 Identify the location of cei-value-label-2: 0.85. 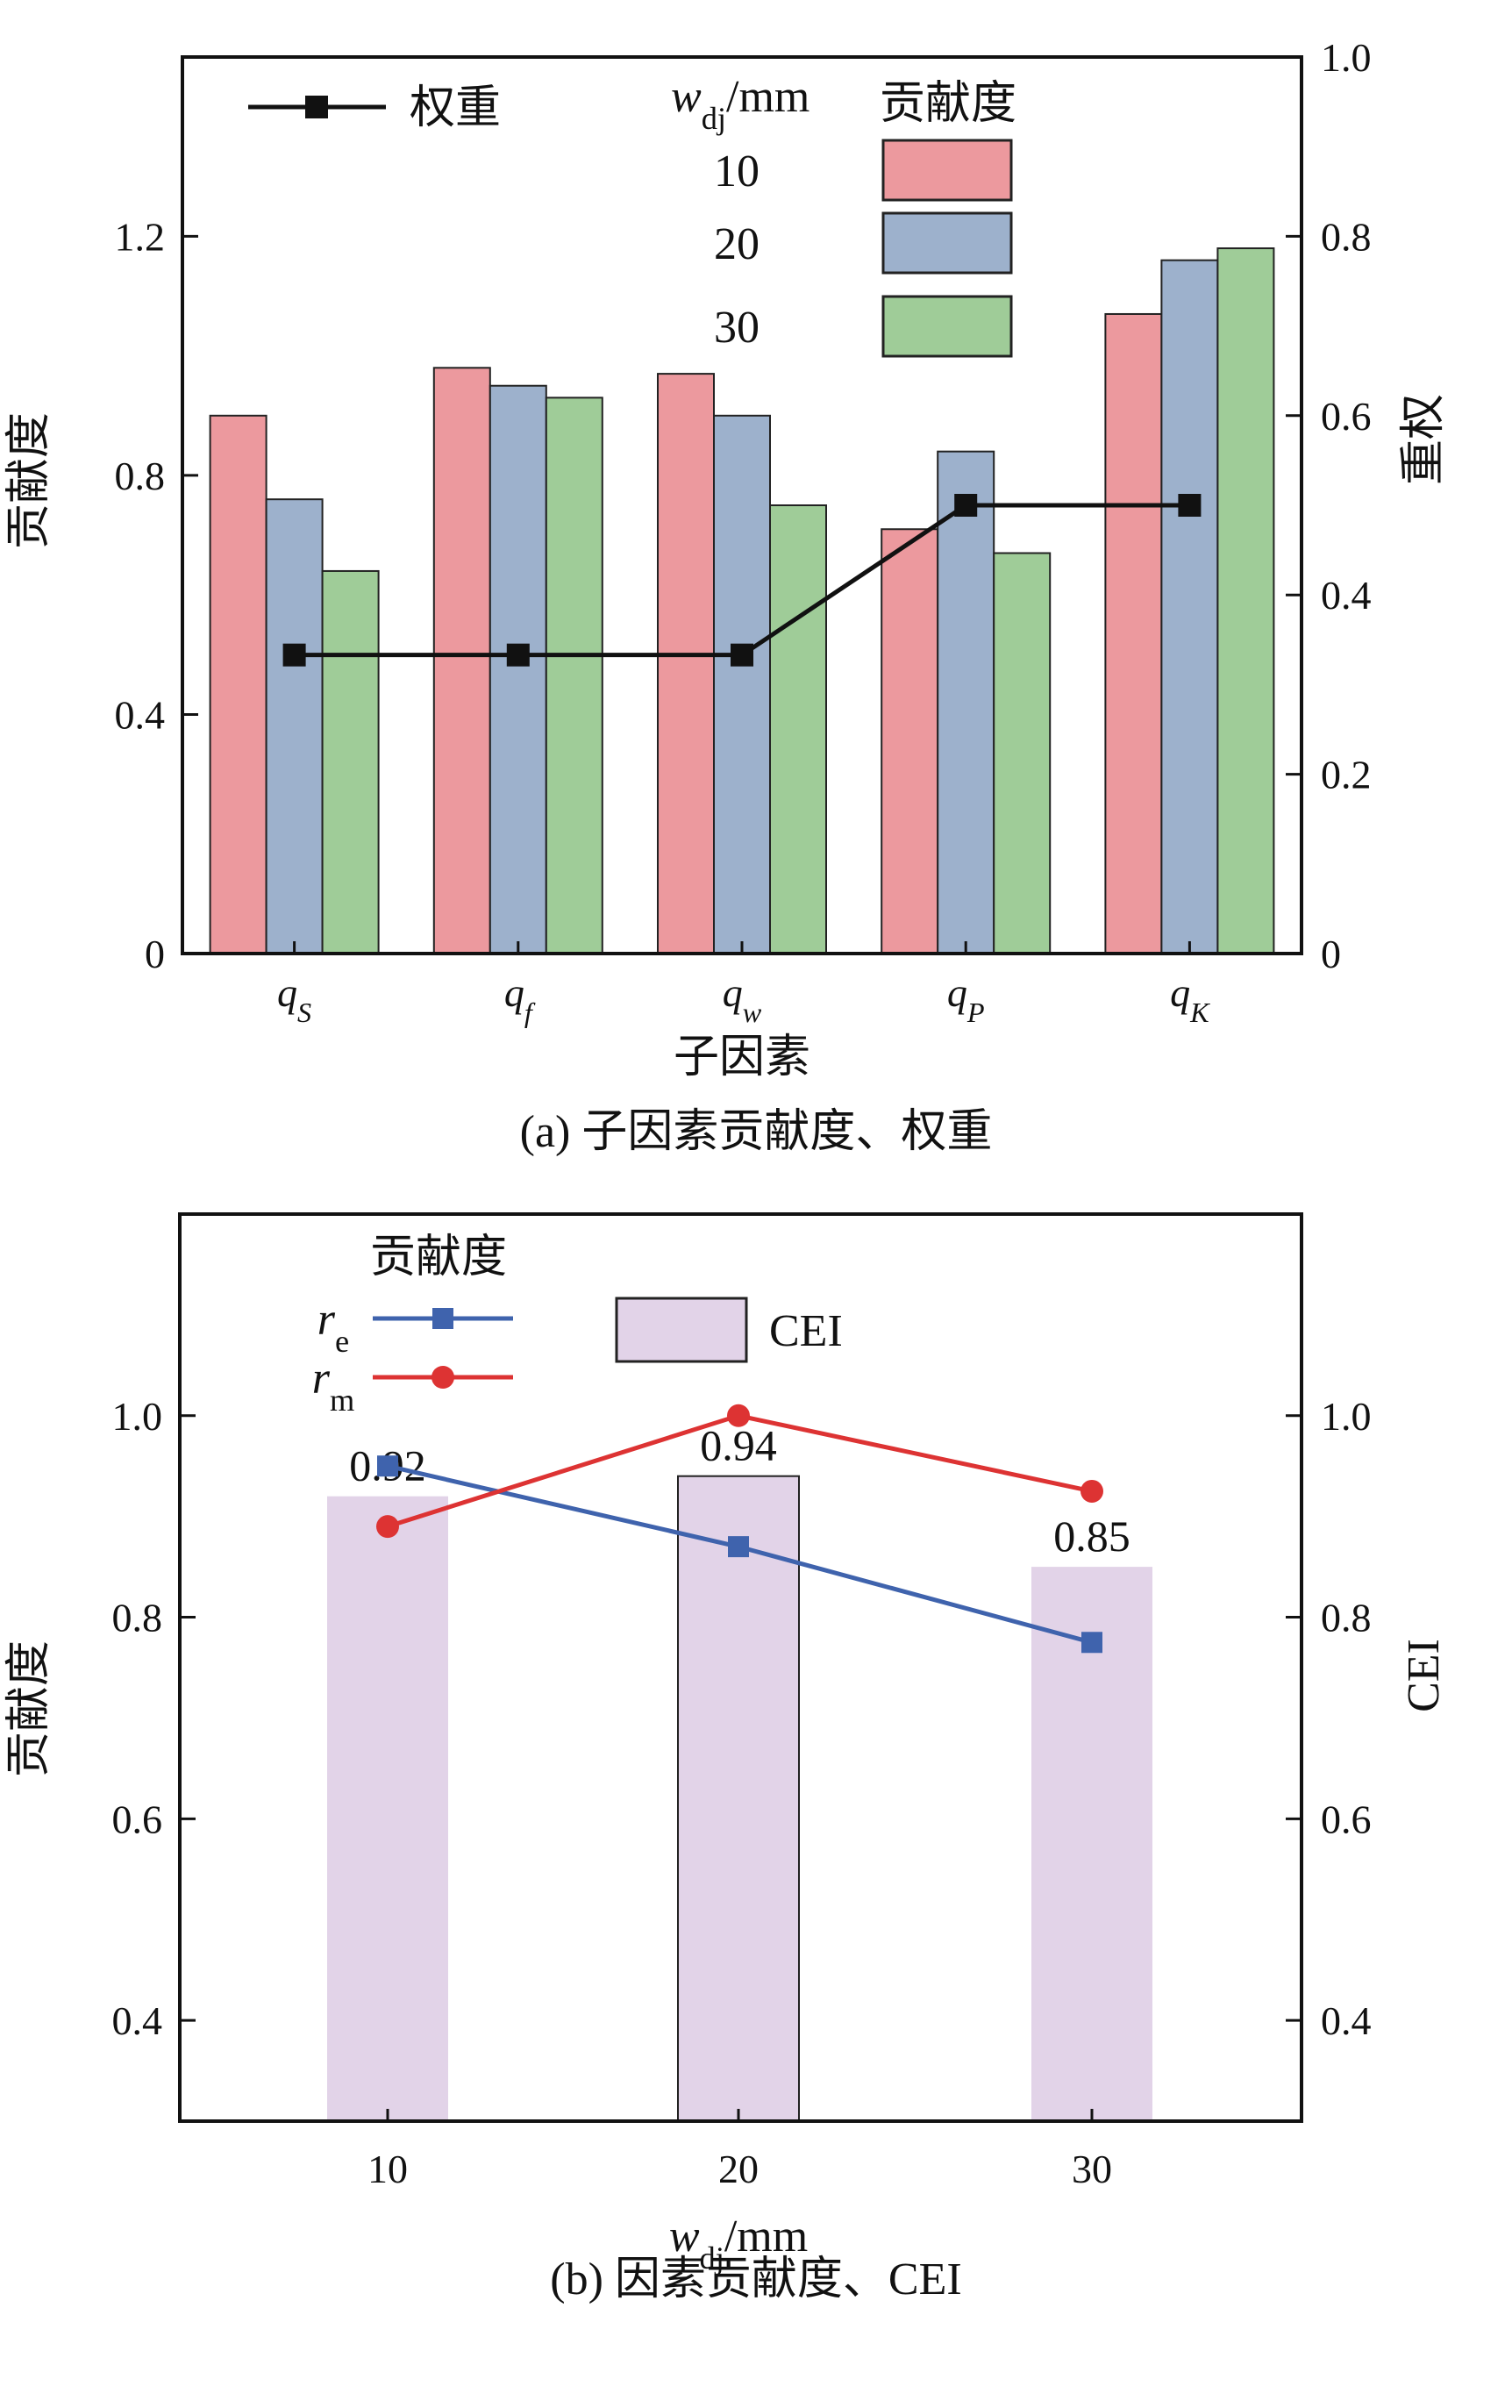
(1091, 1536).